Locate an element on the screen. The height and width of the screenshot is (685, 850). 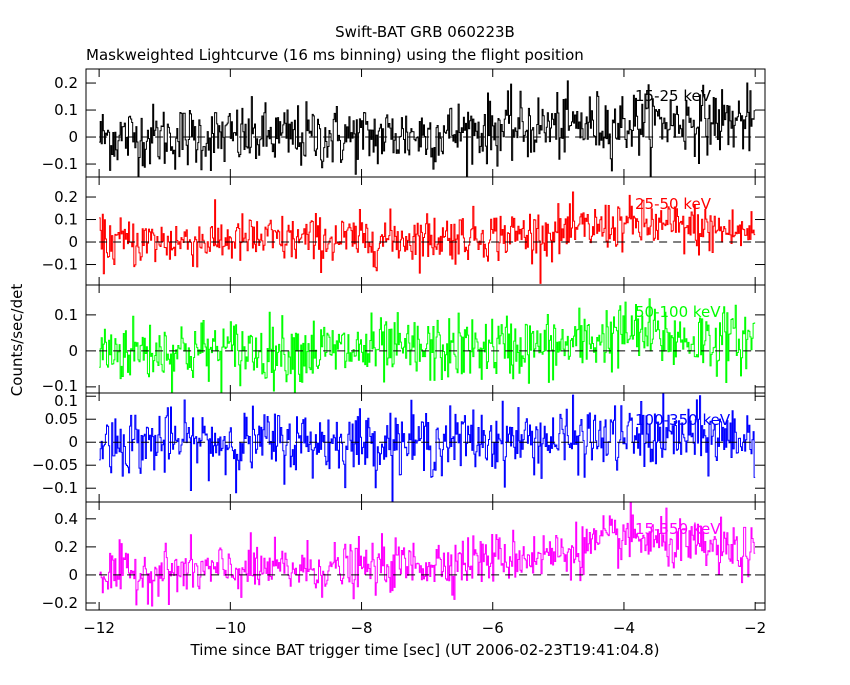
panel-4: −0.2 0 0.2 0.4 15-350 keV is located at coordinates (404, 556).